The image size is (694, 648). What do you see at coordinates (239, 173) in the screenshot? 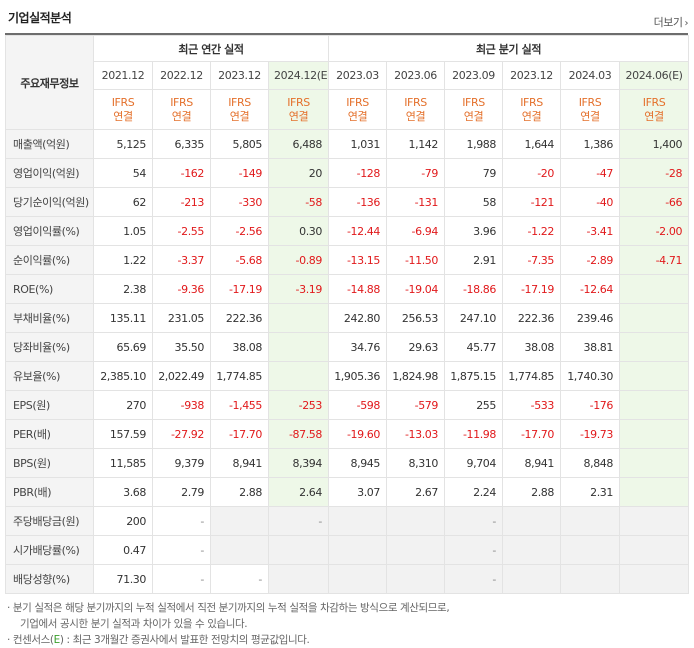
I see `table-cell: -149` at bounding box center [239, 173].